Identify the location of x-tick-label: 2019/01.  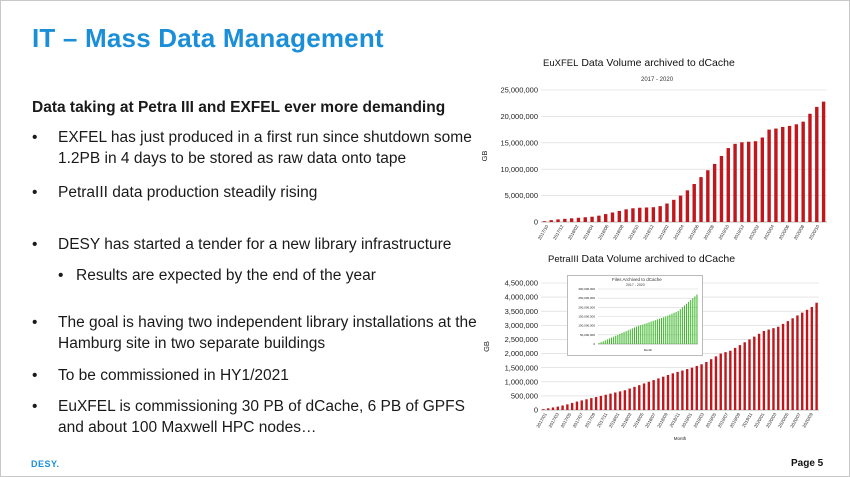
(686, 420).